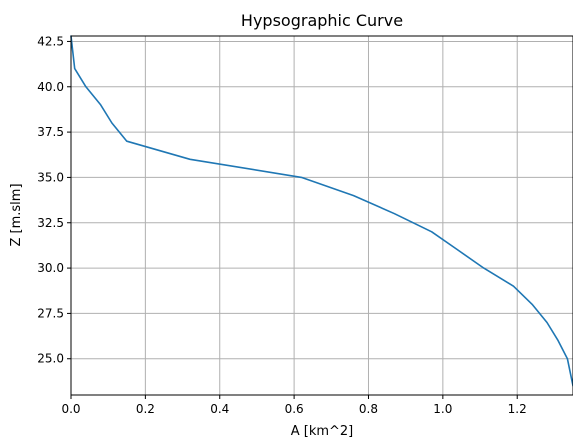  I want to click on x-tick-label: 0.6, so click(294, 409).